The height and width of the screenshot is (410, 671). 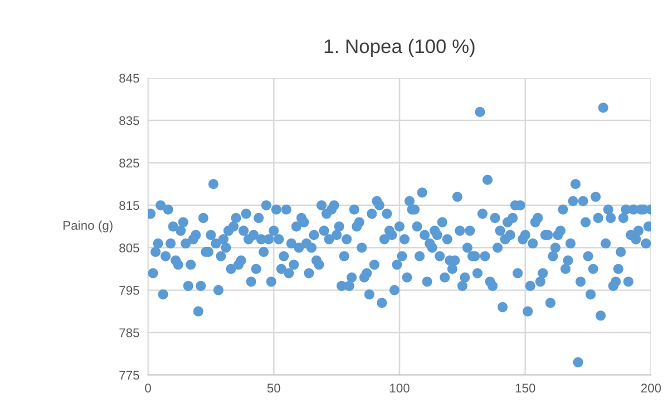 What do you see at coordinates (129, 375) in the screenshot?
I see `y-tick-label: 775` at bounding box center [129, 375].